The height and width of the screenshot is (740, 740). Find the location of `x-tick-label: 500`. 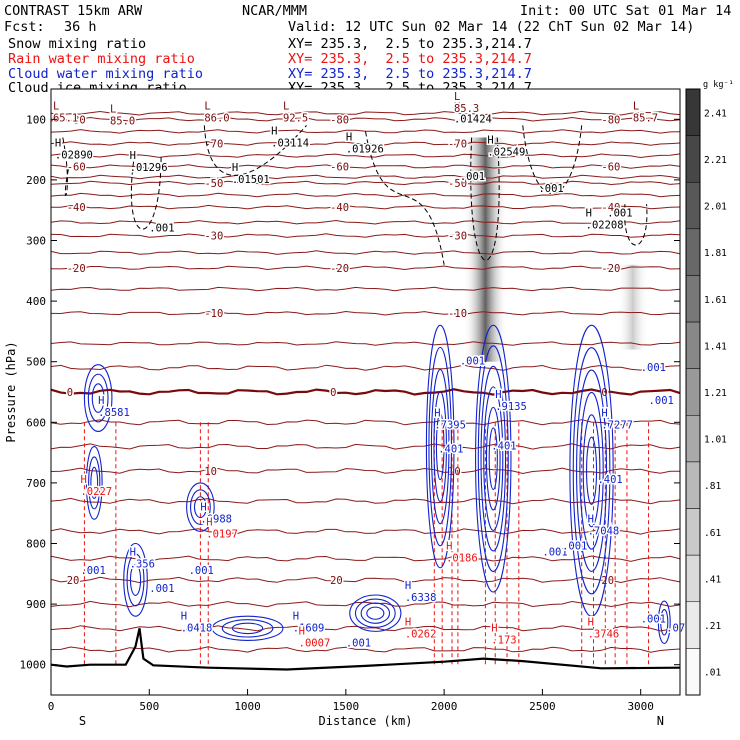

x-tick-label: 500 is located at coordinates (149, 706).